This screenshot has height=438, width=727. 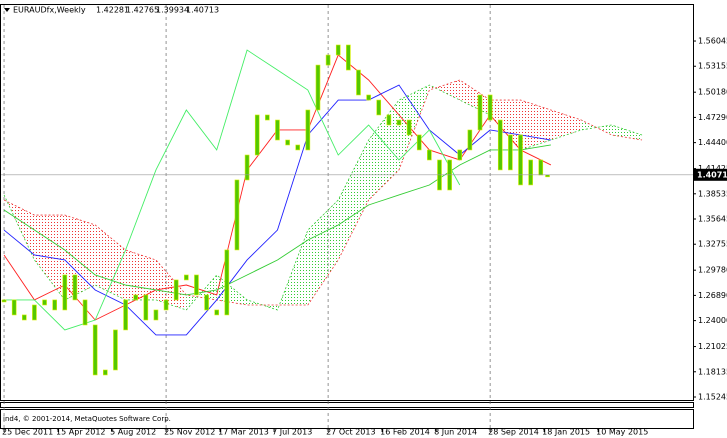 I want to click on x-tick-label: 10 May 2015, so click(x=622, y=432).